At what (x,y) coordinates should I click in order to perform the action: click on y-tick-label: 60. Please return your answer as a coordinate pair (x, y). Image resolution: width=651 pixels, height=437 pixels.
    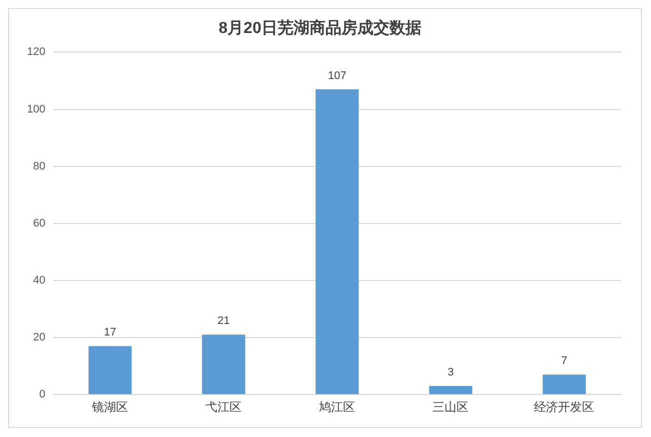
    Looking at the image, I should click on (39, 223).